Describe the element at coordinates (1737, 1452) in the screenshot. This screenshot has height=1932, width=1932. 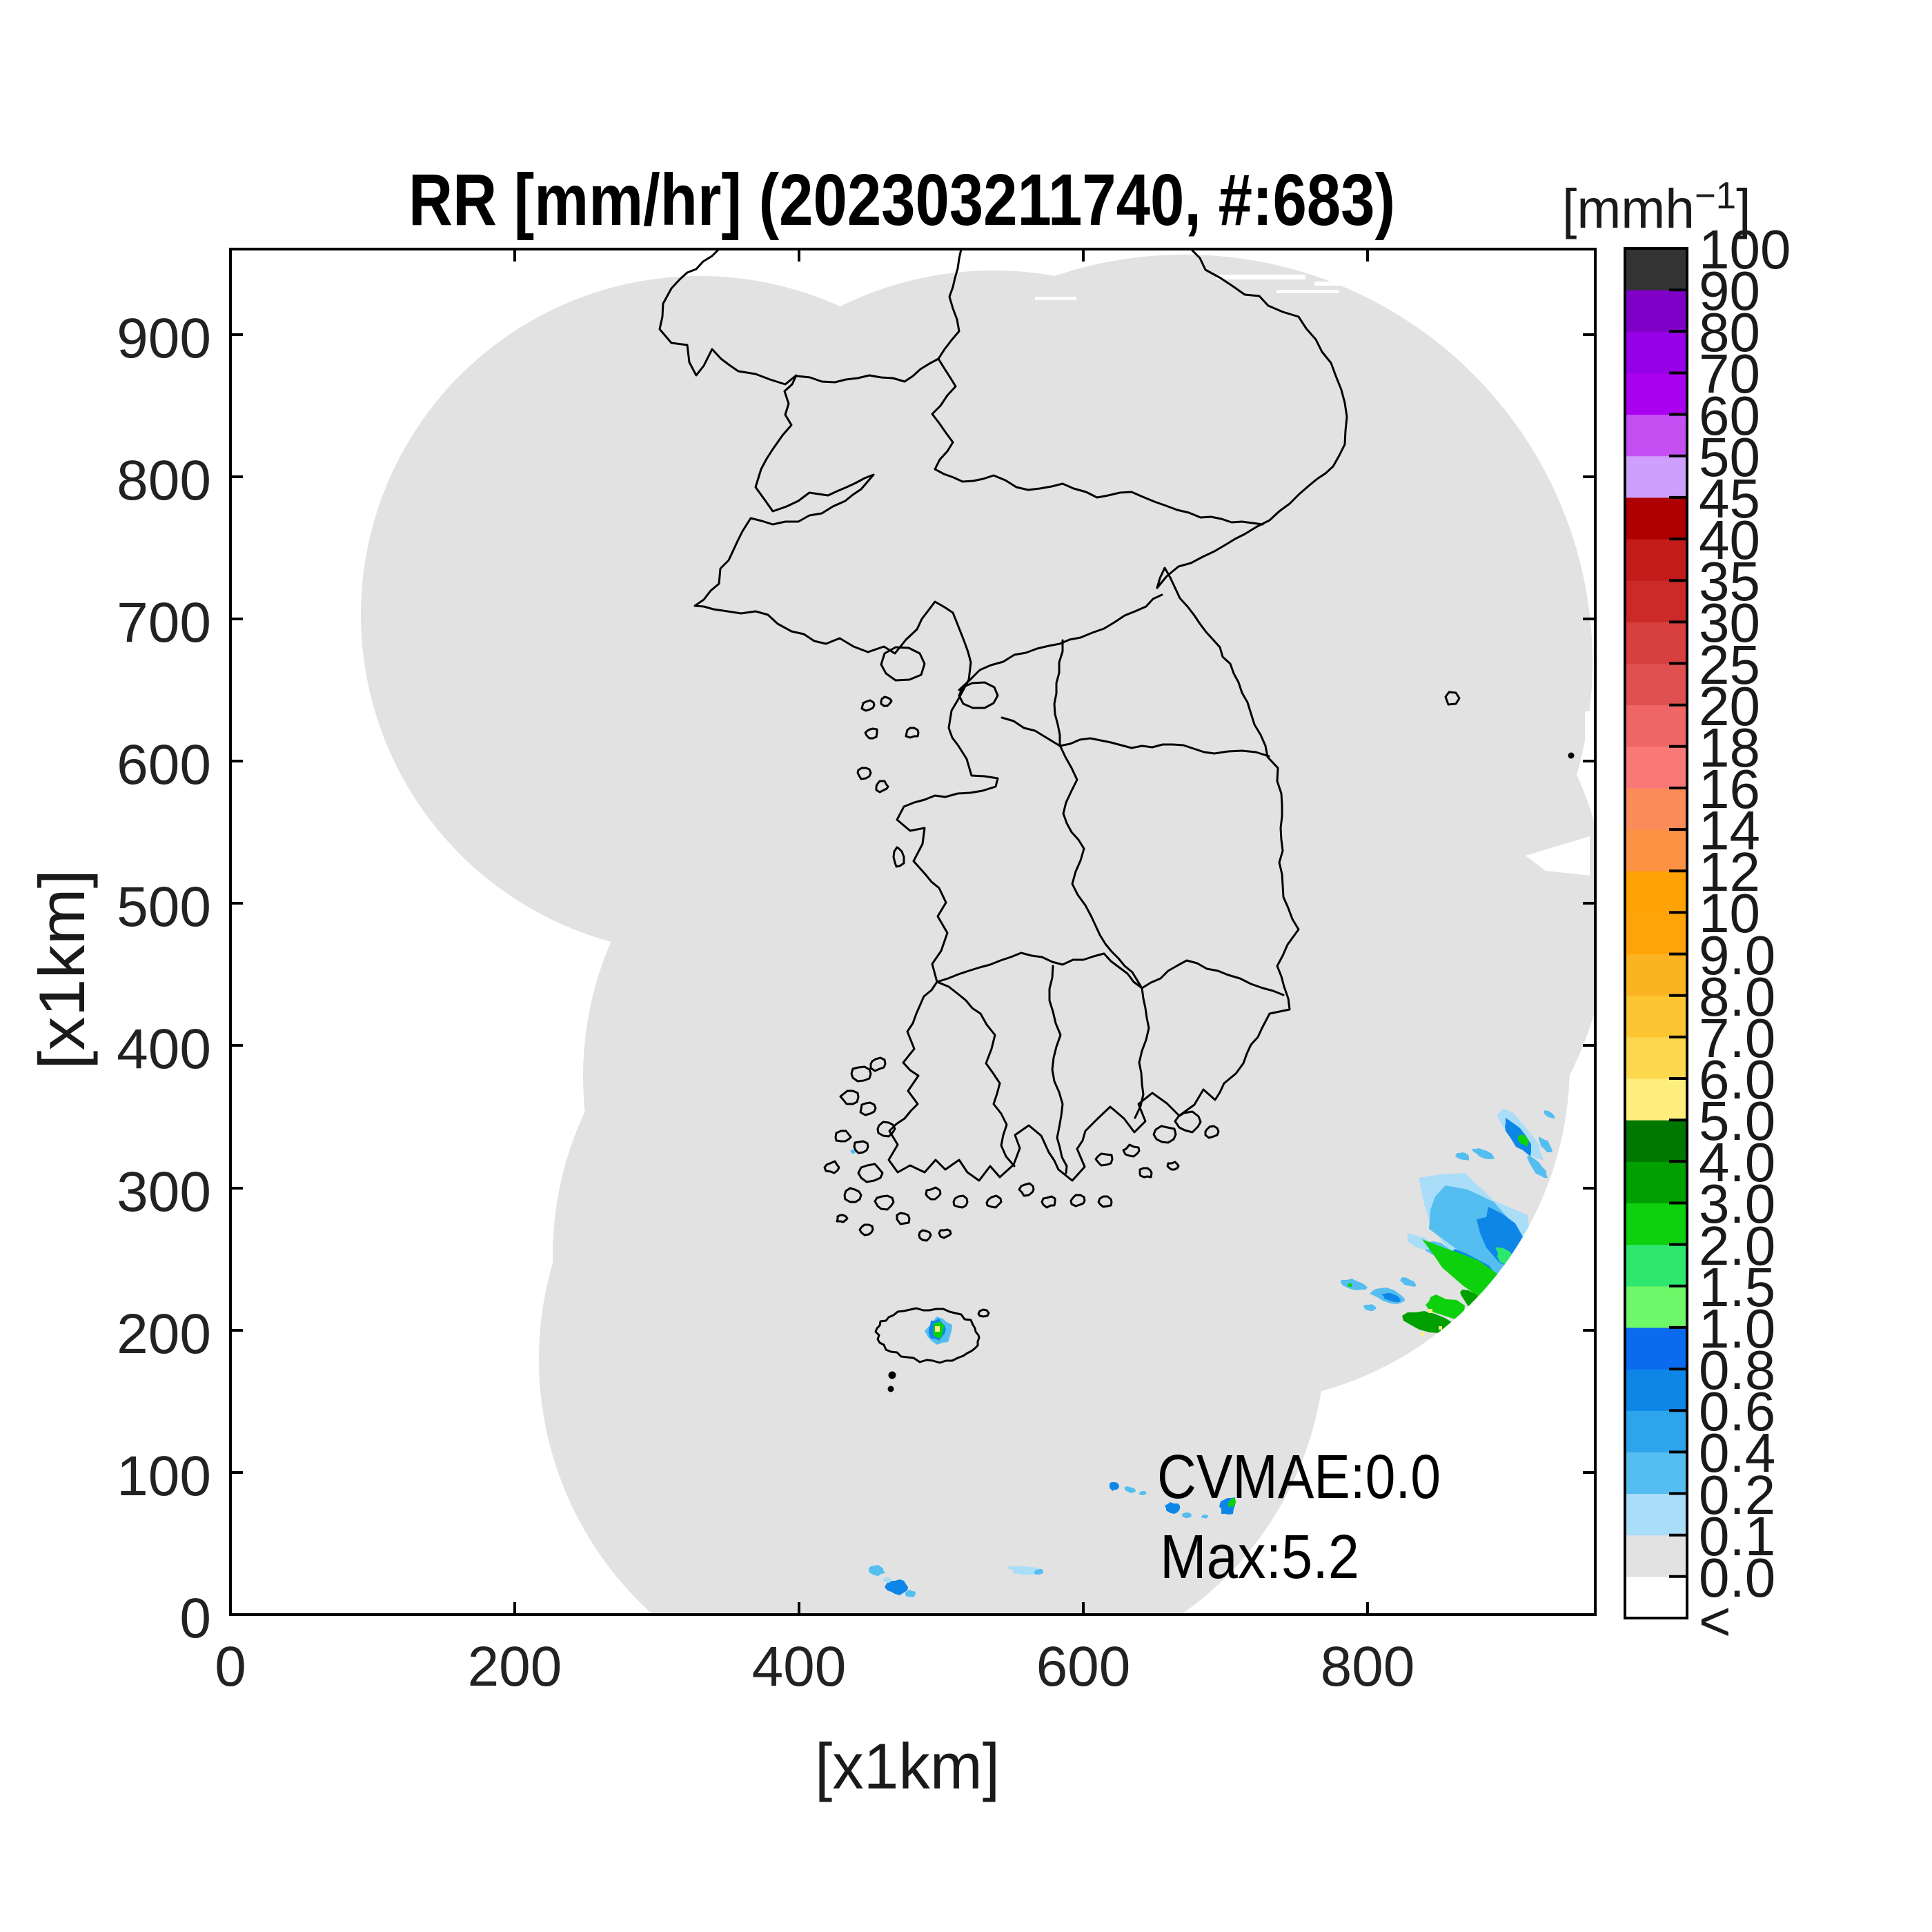
I see `svg-text: 0.4` at that location.